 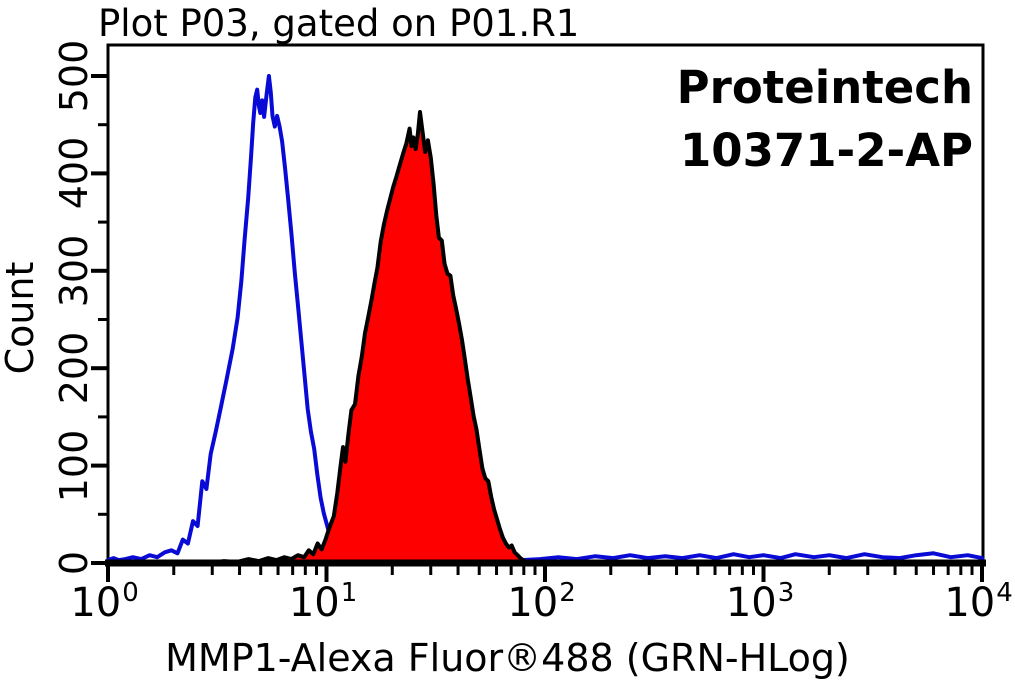 What do you see at coordinates (74, 76) in the screenshot?
I see `y-tick-label: 500` at bounding box center [74, 76].